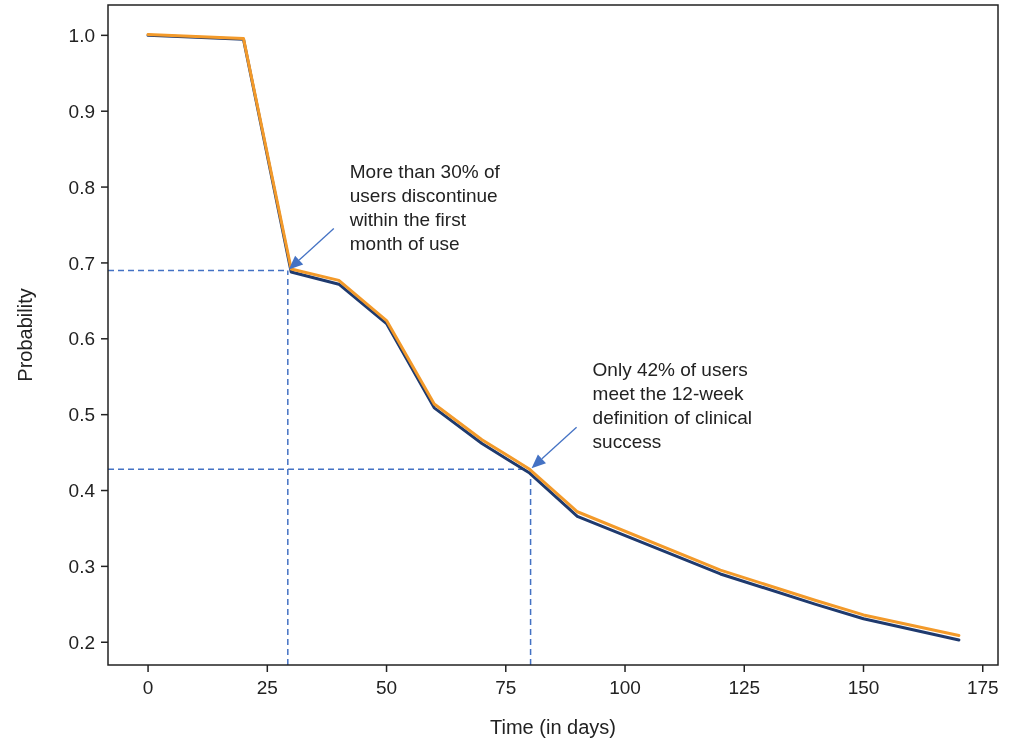 Image resolution: width=1013 pixels, height=746 pixels. What do you see at coordinates (81, 111) in the screenshot?
I see `y-tick-label: 0.9` at bounding box center [81, 111].